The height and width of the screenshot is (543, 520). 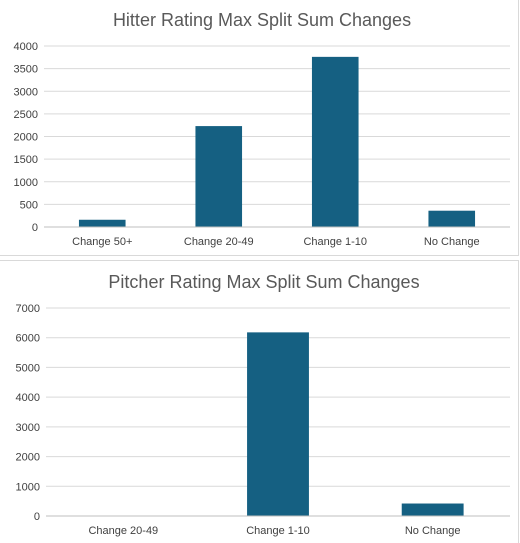 What do you see at coordinates (26, 92) in the screenshot?
I see `hitter-y-tick-label: 3000` at bounding box center [26, 92].